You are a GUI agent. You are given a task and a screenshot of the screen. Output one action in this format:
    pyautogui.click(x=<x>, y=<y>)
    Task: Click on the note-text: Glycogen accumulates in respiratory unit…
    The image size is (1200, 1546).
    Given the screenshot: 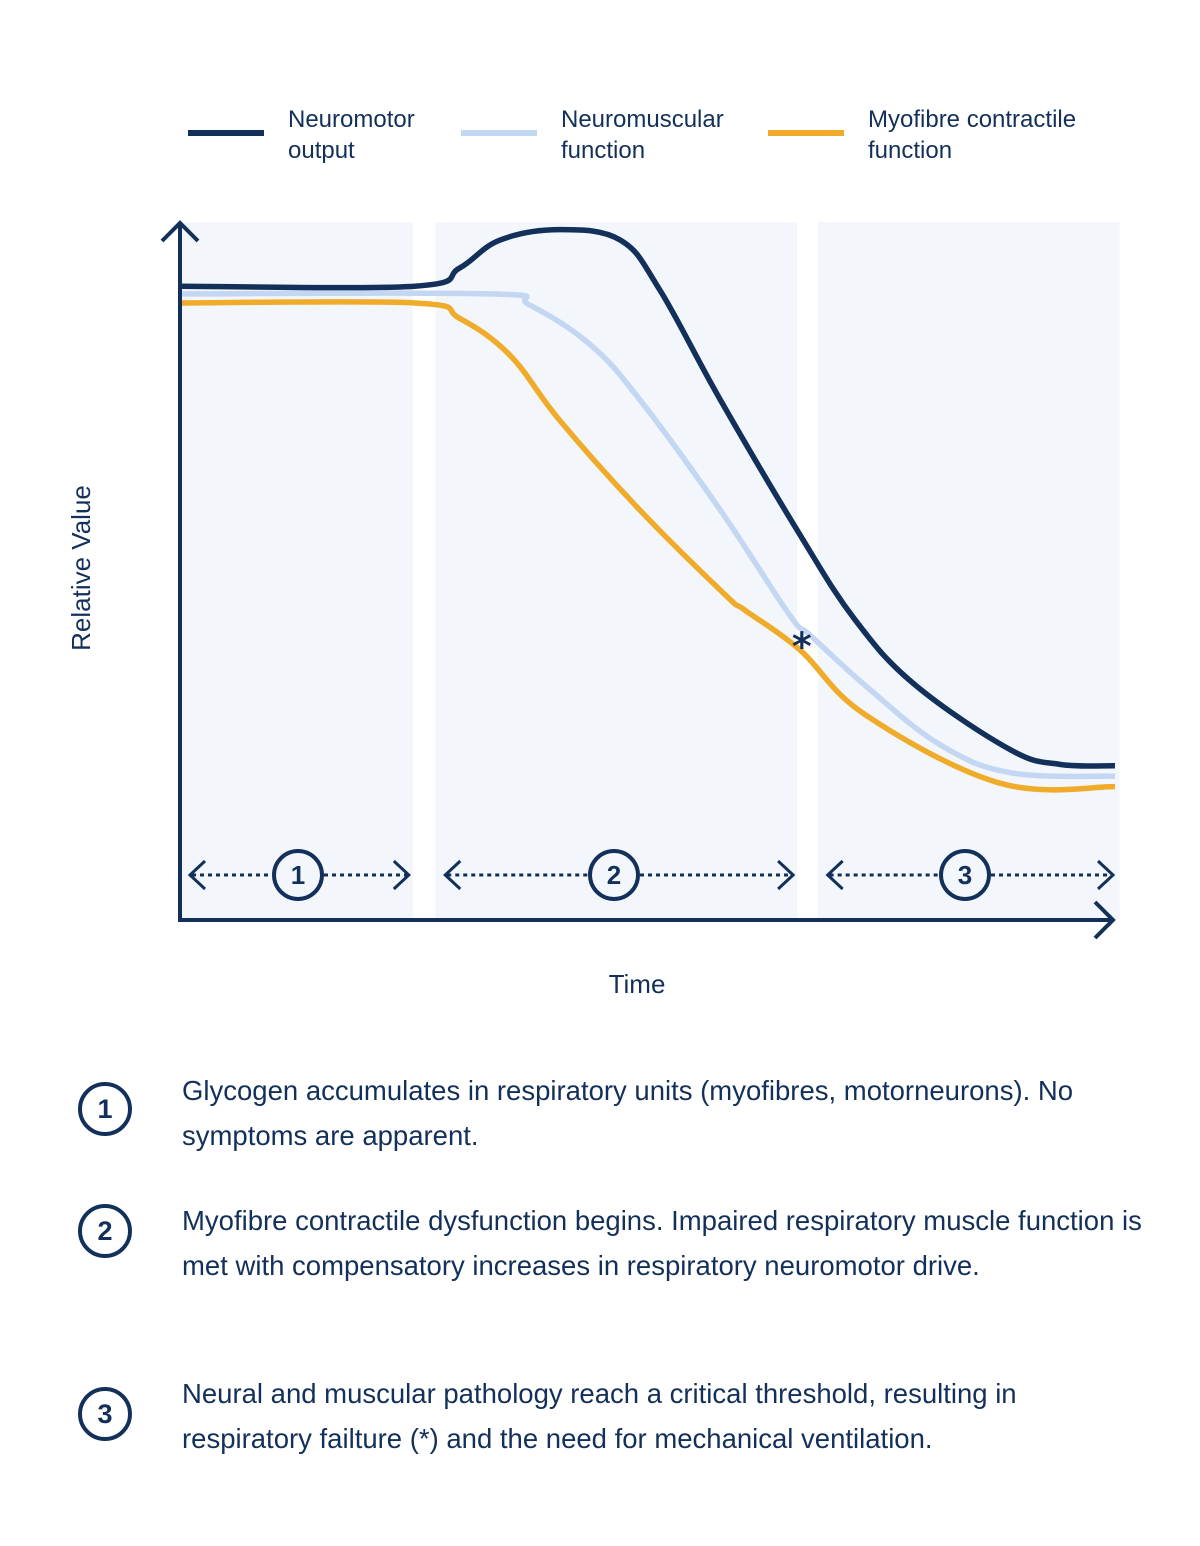 What is the action you would take?
    pyautogui.click(x=628, y=1113)
    